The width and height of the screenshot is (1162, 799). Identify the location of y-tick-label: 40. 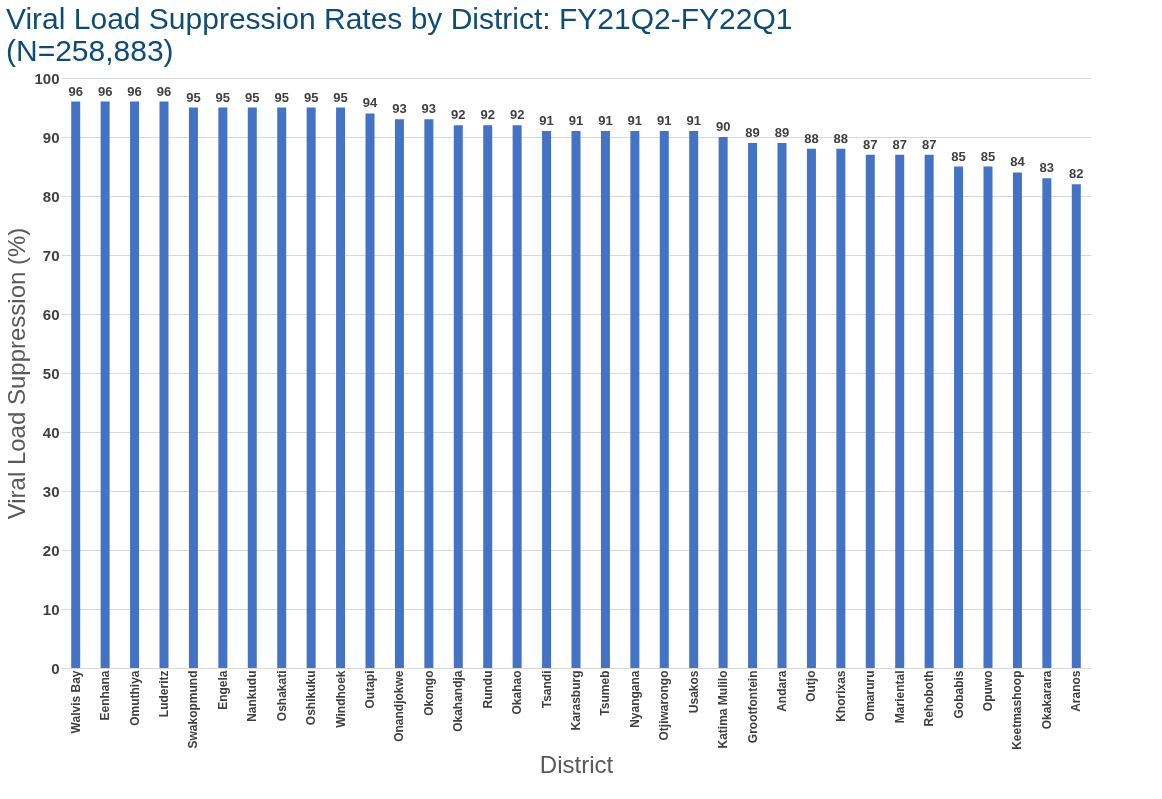
(51, 432).